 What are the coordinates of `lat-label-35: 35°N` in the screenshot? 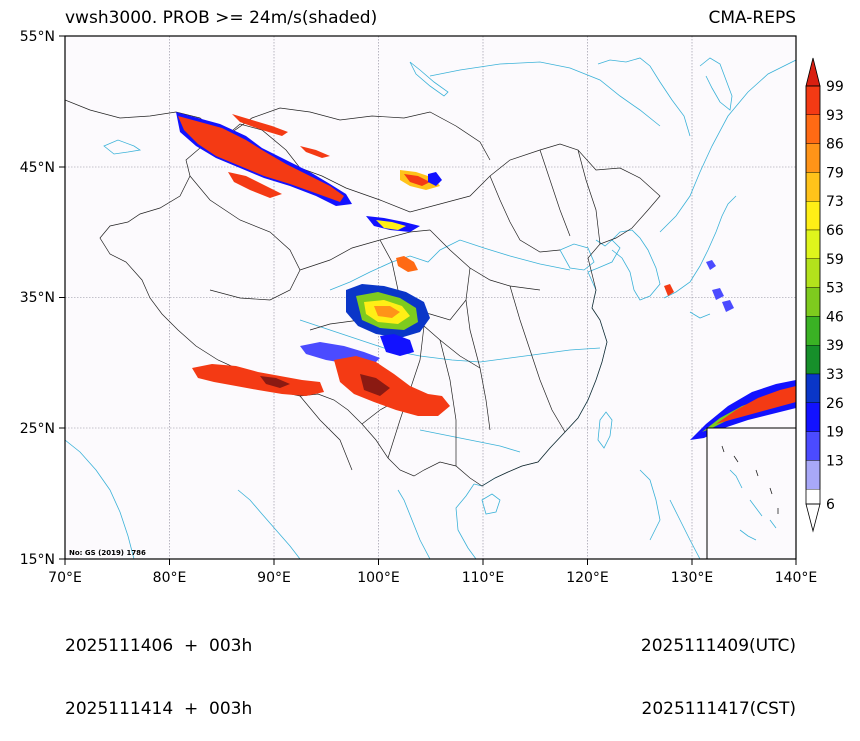 It's located at (37, 298).